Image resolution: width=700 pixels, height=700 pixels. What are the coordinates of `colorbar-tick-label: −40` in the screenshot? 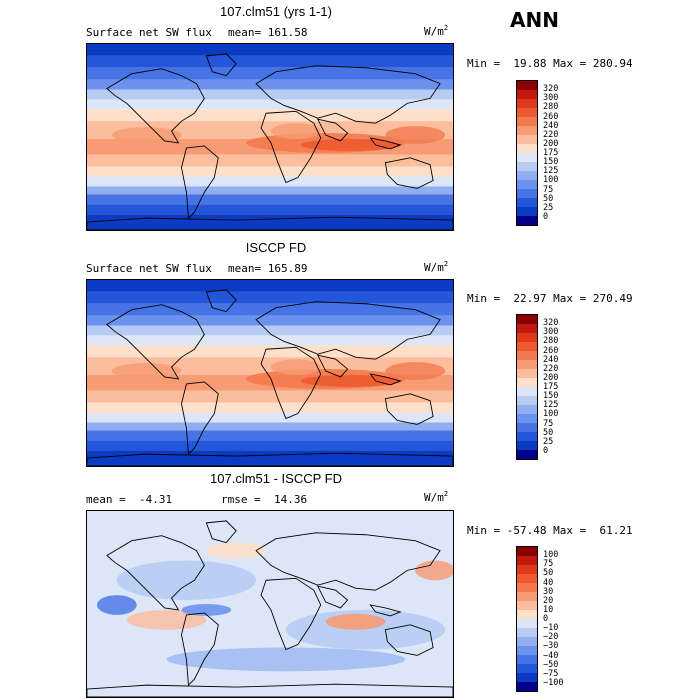 It's located at (551, 655).